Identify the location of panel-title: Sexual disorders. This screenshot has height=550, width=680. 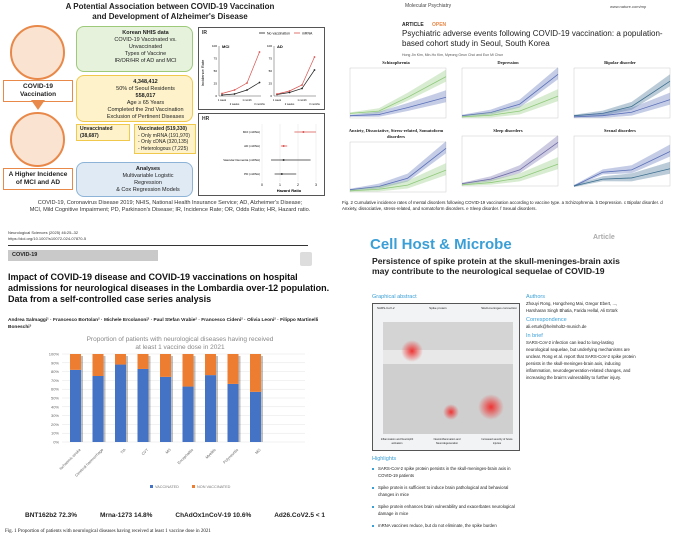
(620, 130).